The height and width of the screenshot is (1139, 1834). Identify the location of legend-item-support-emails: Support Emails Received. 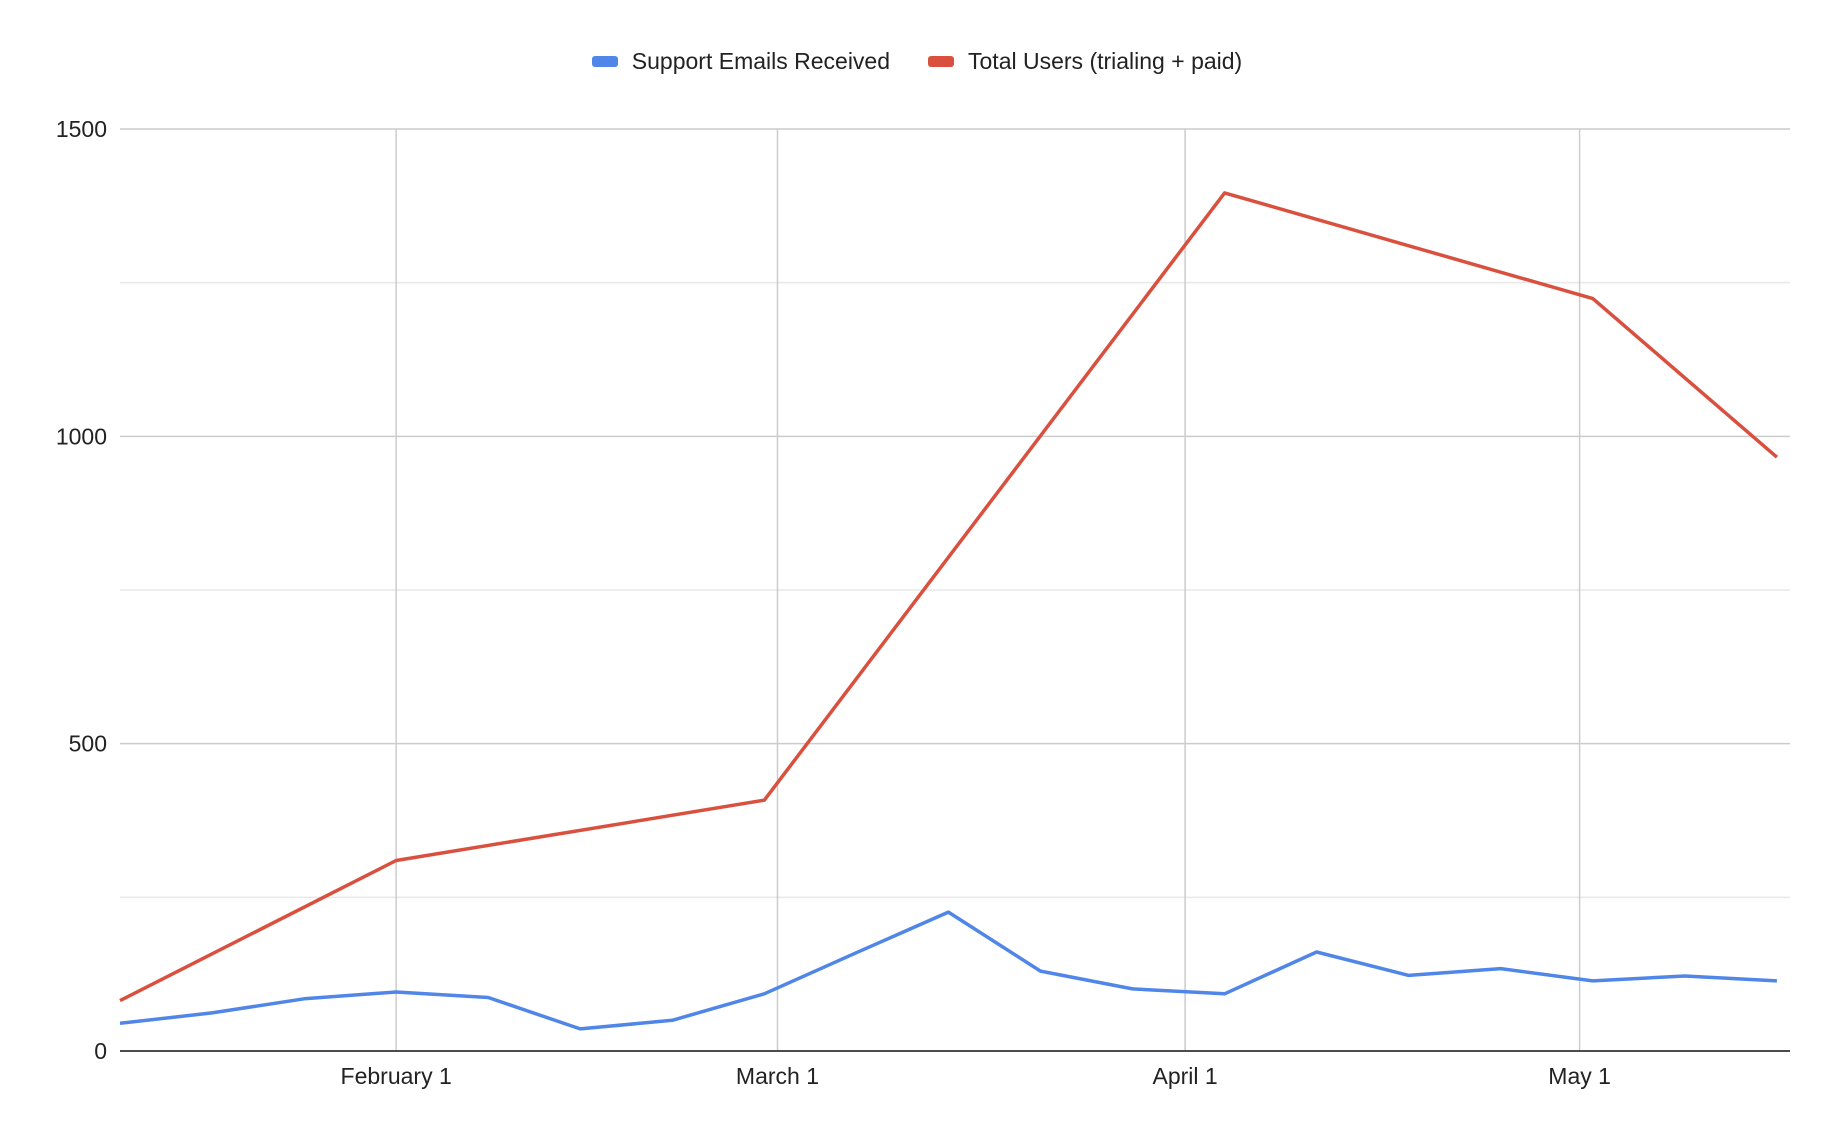
(741, 61).